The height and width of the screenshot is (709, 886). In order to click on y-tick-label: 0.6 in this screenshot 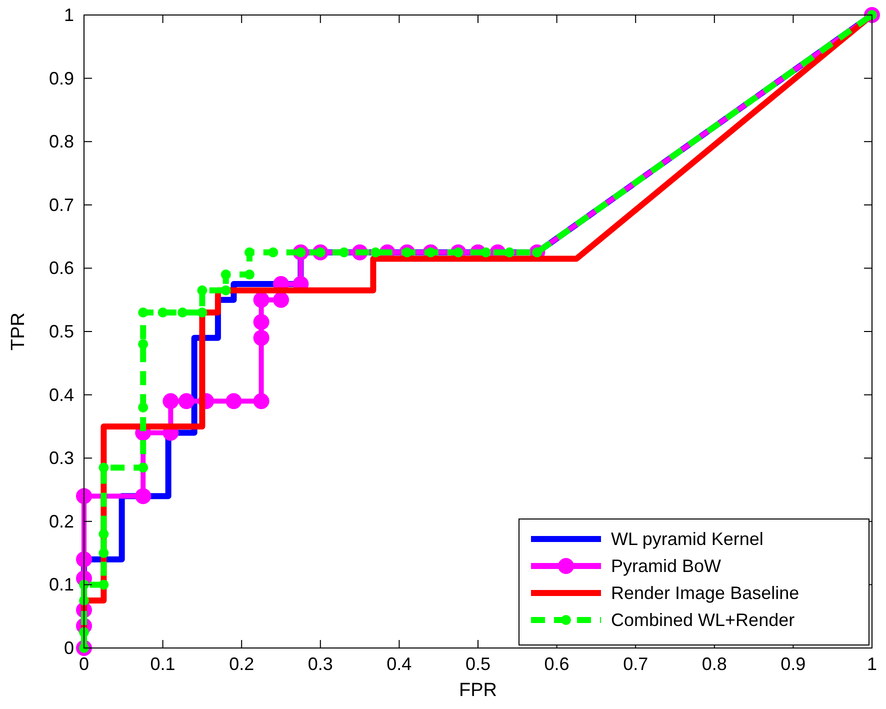, I will do `click(61, 268)`.